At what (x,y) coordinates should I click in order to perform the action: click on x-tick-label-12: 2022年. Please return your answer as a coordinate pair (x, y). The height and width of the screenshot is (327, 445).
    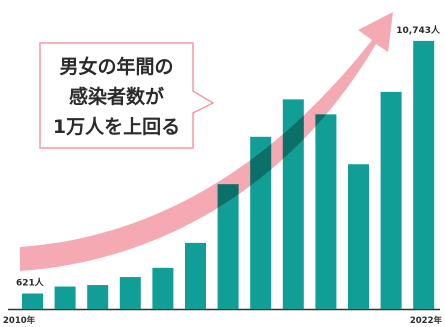
    Looking at the image, I should click on (426, 320).